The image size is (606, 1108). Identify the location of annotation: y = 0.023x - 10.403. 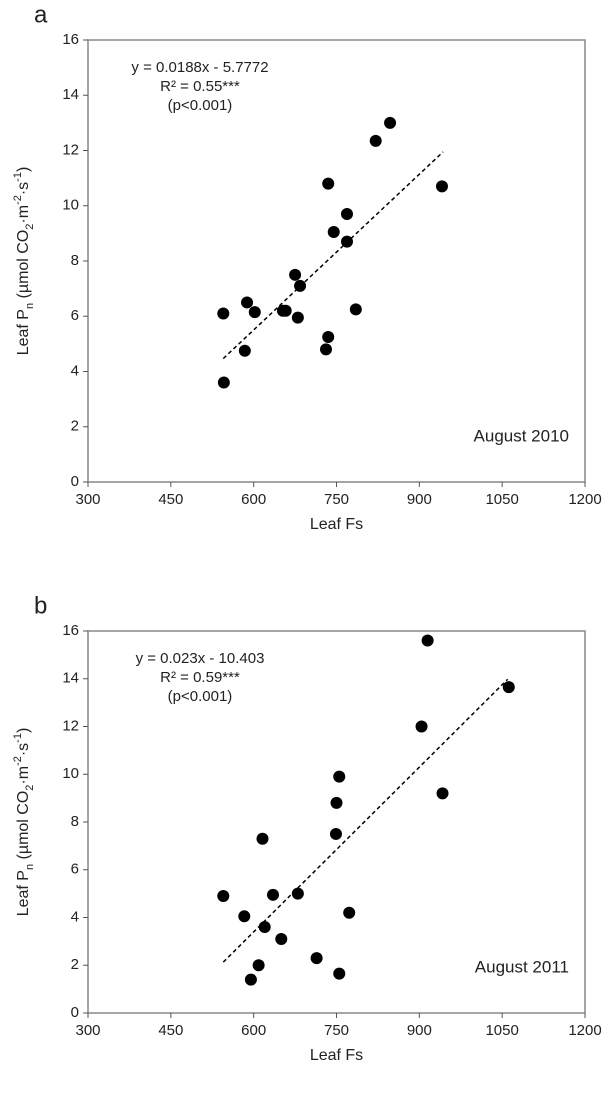
(200, 658).